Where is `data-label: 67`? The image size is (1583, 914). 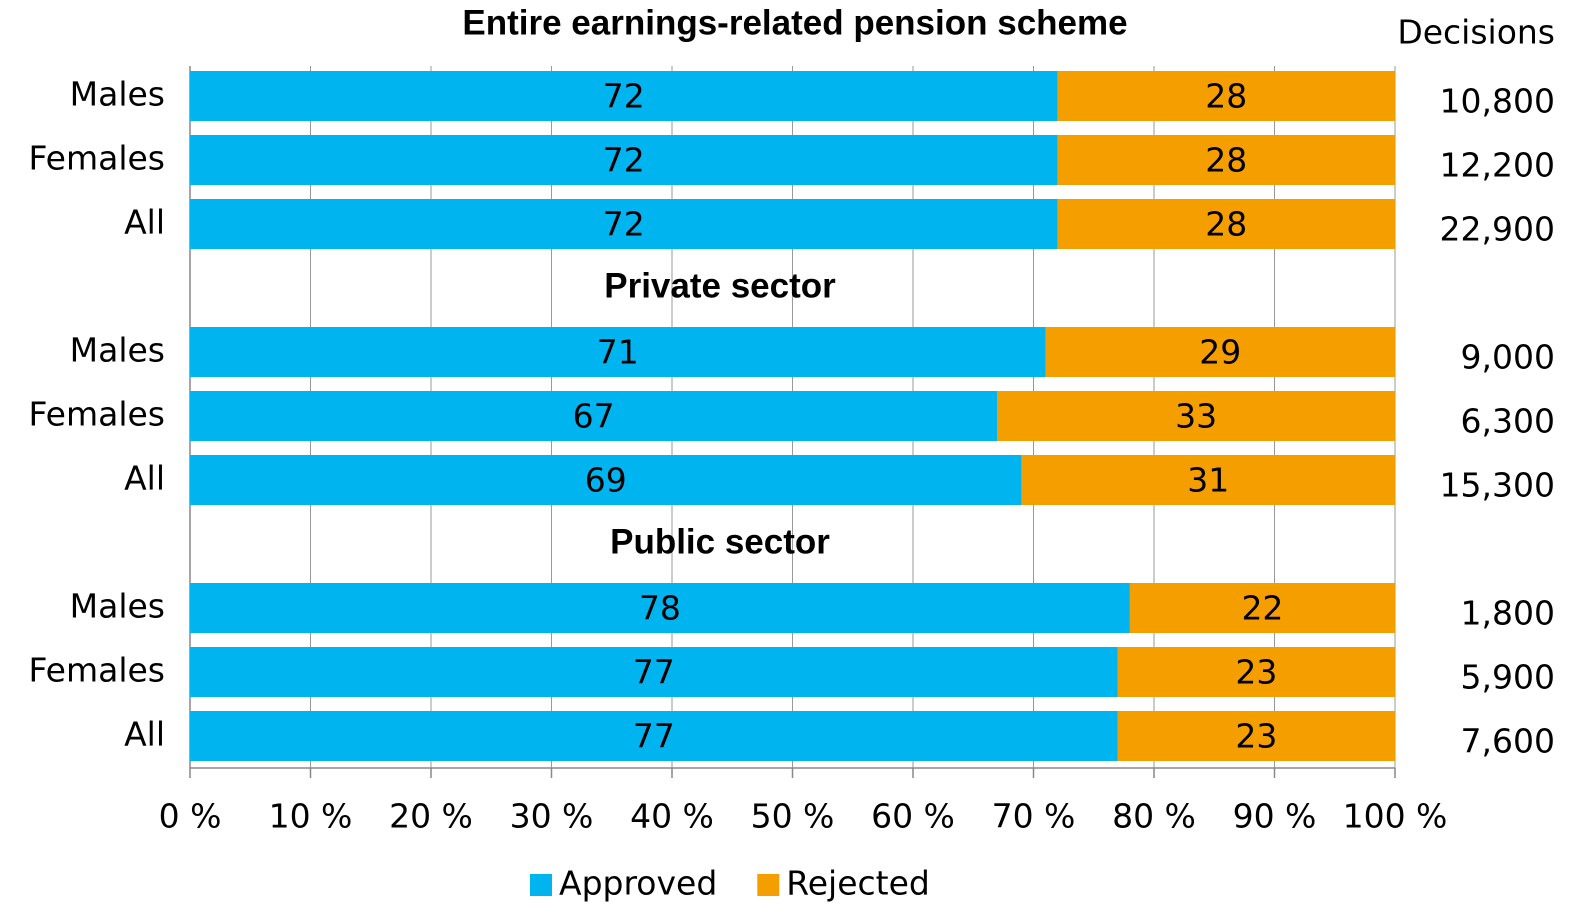 data-label: 67 is located at coordinates (594, 416).